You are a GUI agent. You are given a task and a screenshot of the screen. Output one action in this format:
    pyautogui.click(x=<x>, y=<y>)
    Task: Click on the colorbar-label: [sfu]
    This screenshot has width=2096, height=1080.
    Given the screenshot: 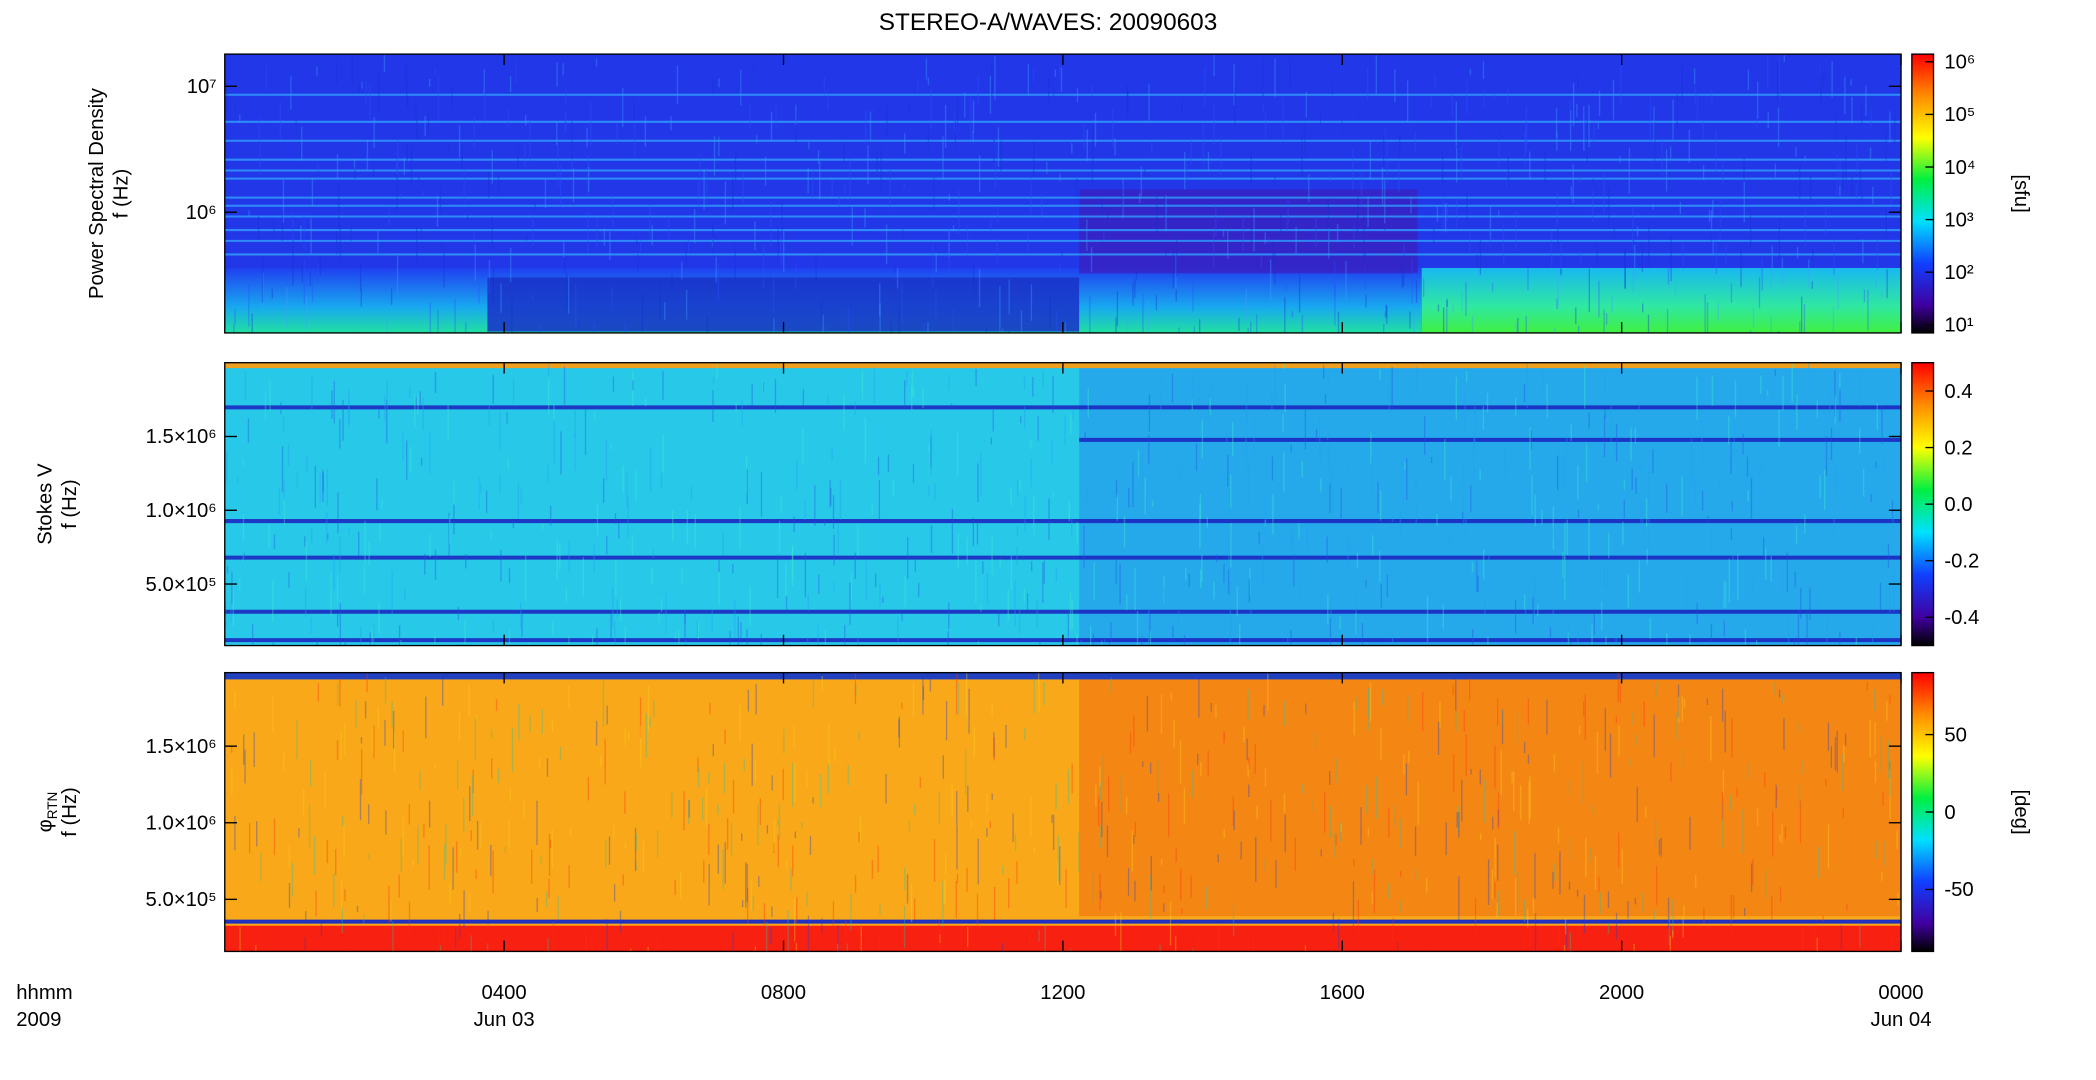 What is the action you would take?
    pyautogui.click(x=2021, y=193)
    